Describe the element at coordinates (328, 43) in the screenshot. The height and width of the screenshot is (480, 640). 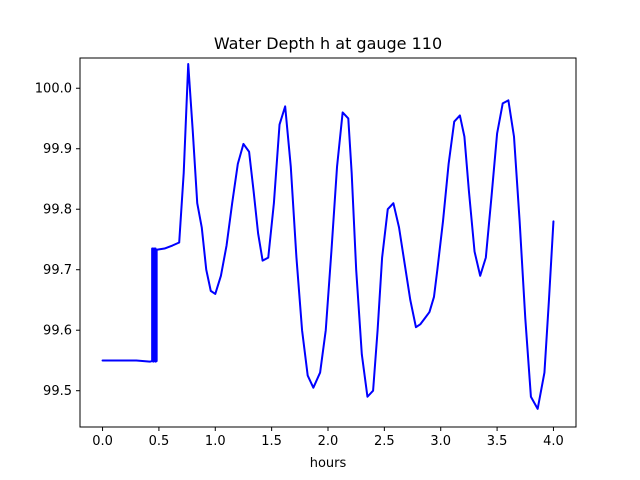
I see `chart-title: Water Depth h at gauge 110` at that location.